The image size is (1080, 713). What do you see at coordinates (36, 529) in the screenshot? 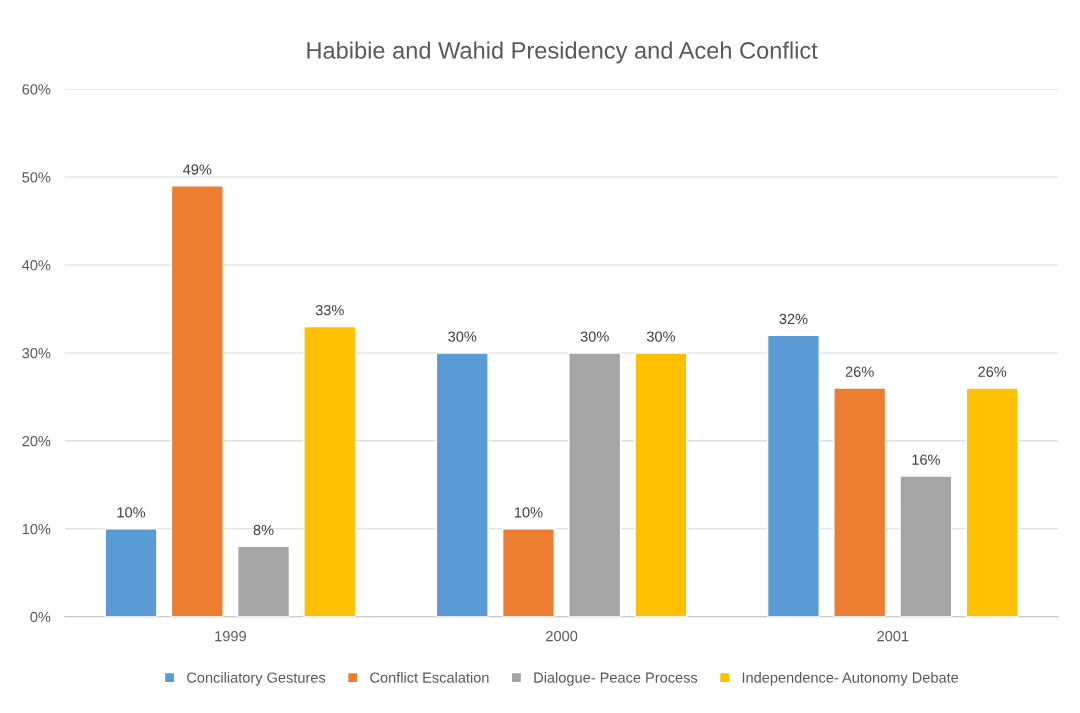
I see `y-tick-label: 10%` at bounding box center [36, 529].